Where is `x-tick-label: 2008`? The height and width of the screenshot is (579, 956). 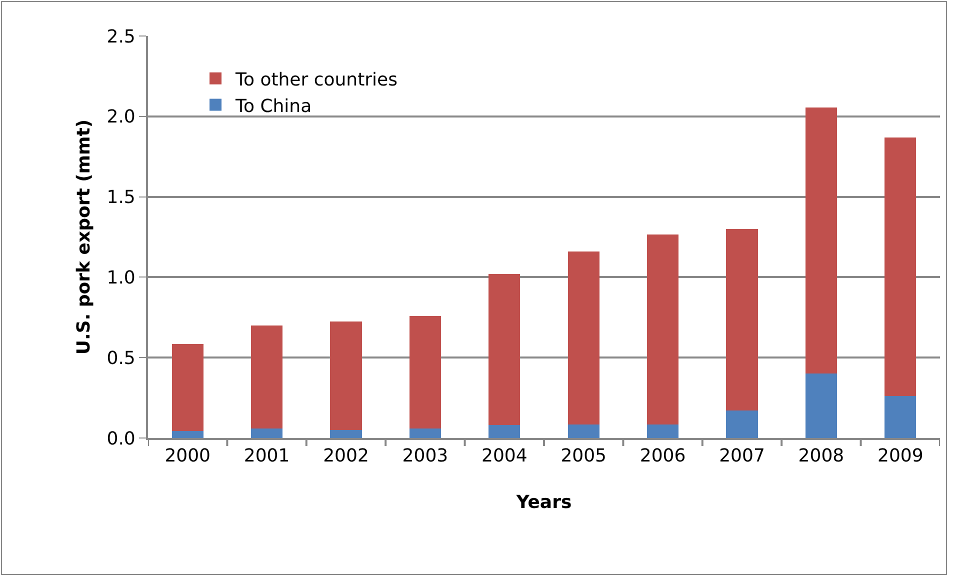
x-tick-label: 2008 is located at coordinates (821, 456).